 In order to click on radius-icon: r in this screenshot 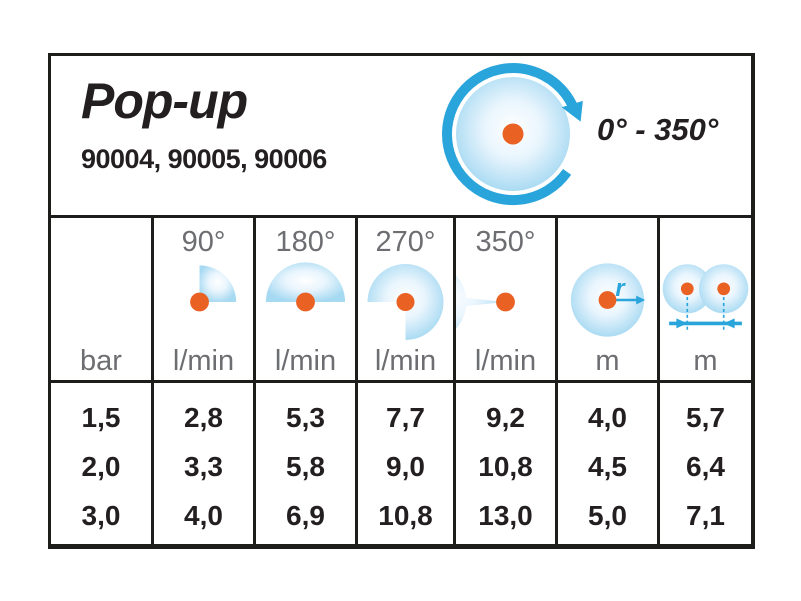, I will do `click(608, 300)`.